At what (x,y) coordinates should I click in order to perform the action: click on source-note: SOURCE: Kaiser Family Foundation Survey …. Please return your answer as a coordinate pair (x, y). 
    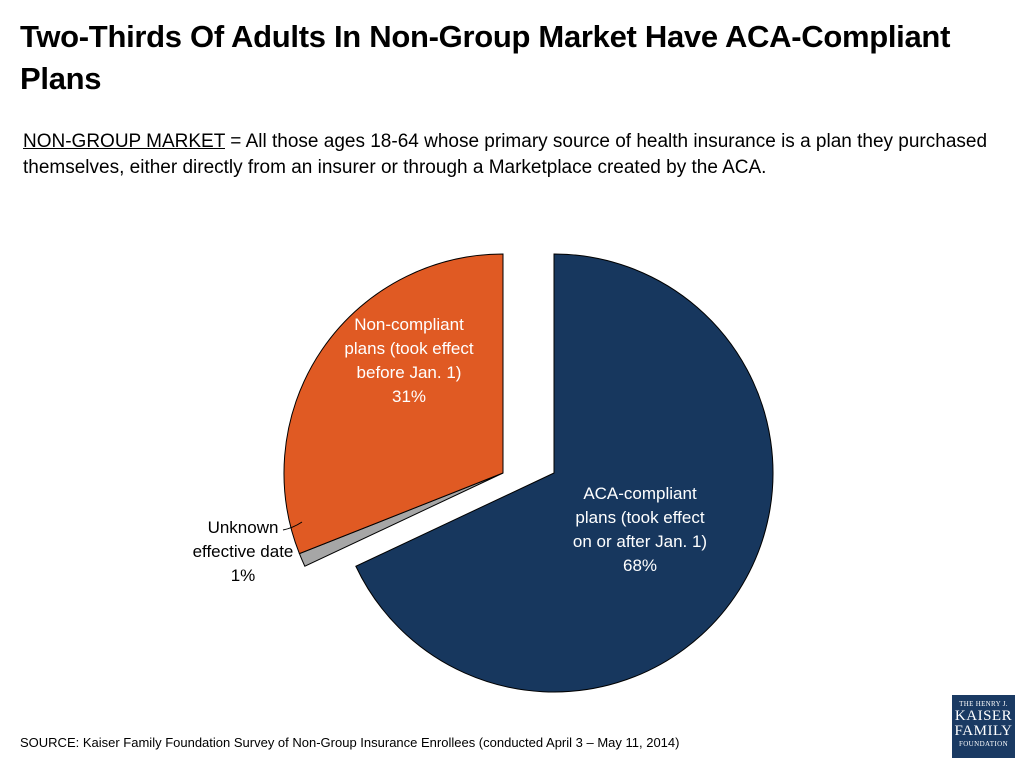
    Looking at the image, I should click on (350, 742).